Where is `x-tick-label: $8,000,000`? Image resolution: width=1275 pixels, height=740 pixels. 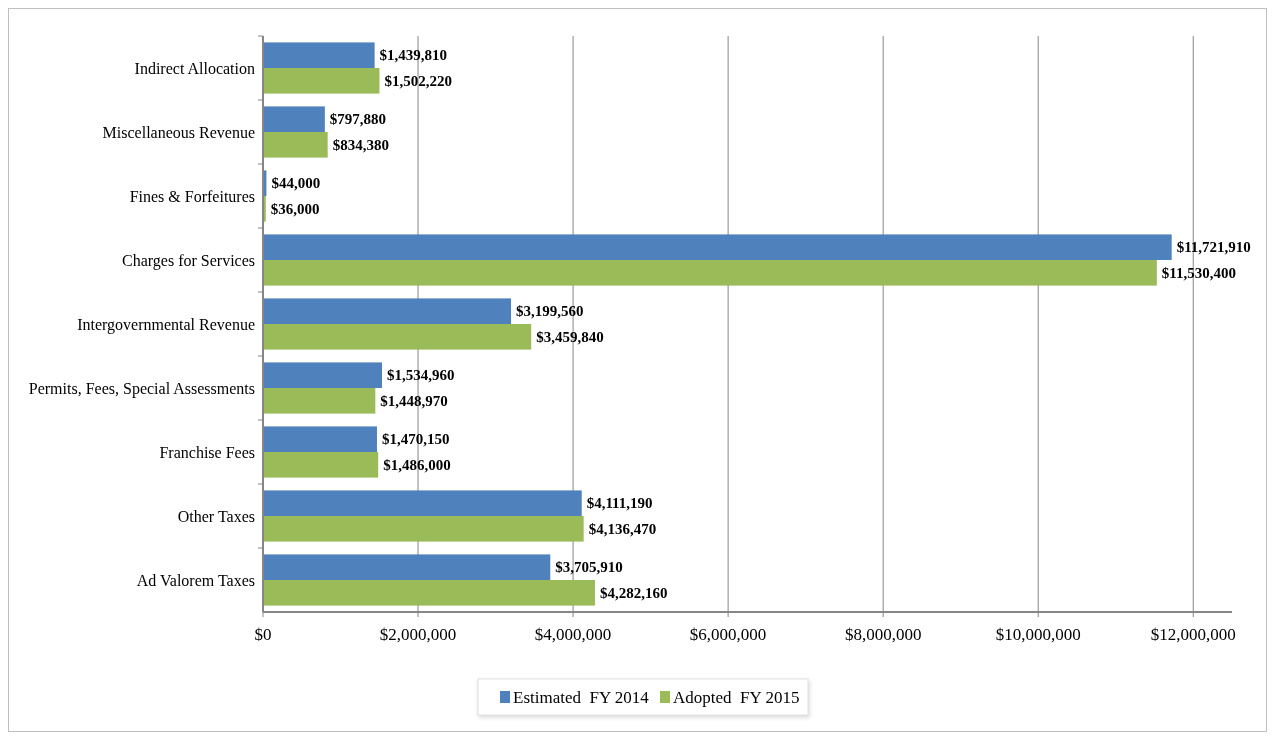 x-tick-label: $8,000,000 is located at coordinates (883, 634).